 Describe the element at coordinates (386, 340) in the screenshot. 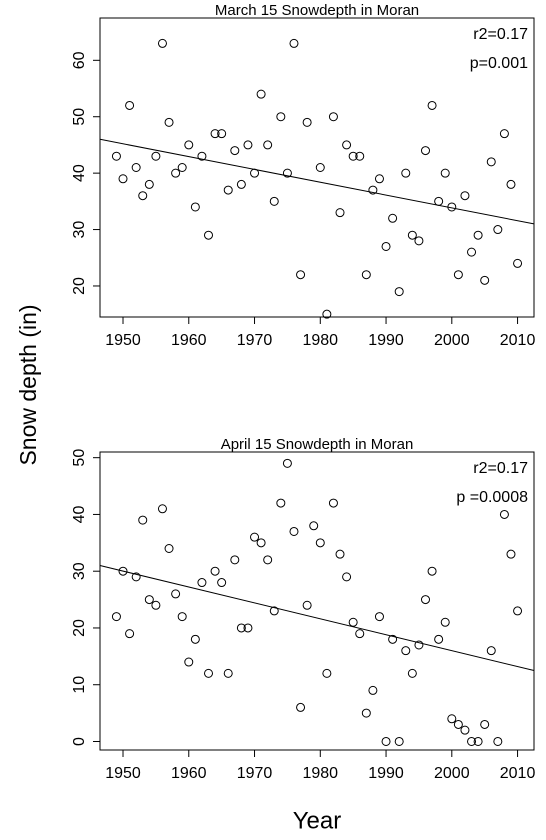

I see `x-tick-label: 1990` at that location.